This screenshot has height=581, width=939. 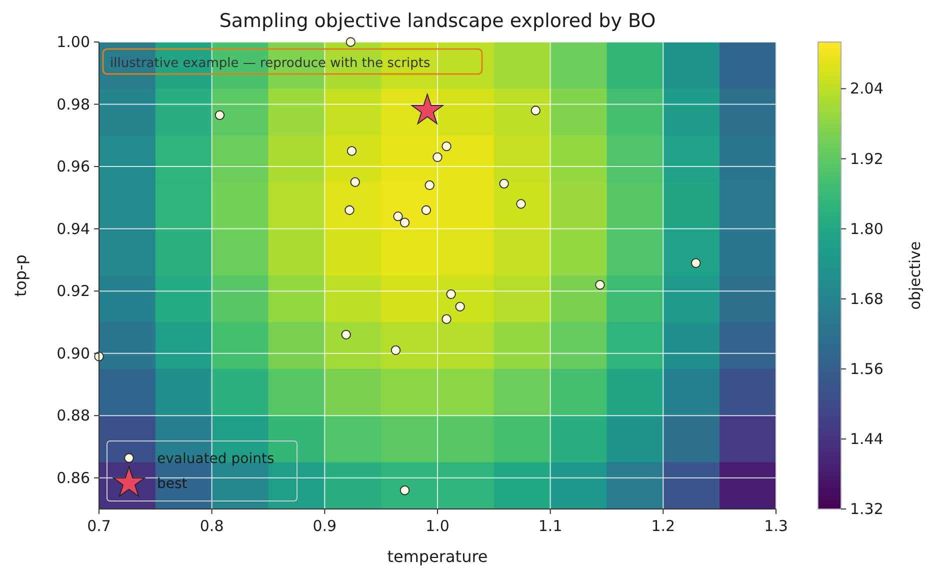 What do you see at coordinates (915, 275) in the screenshot?
I see `color-bar-title: objective` at bounding box center [915, 275].